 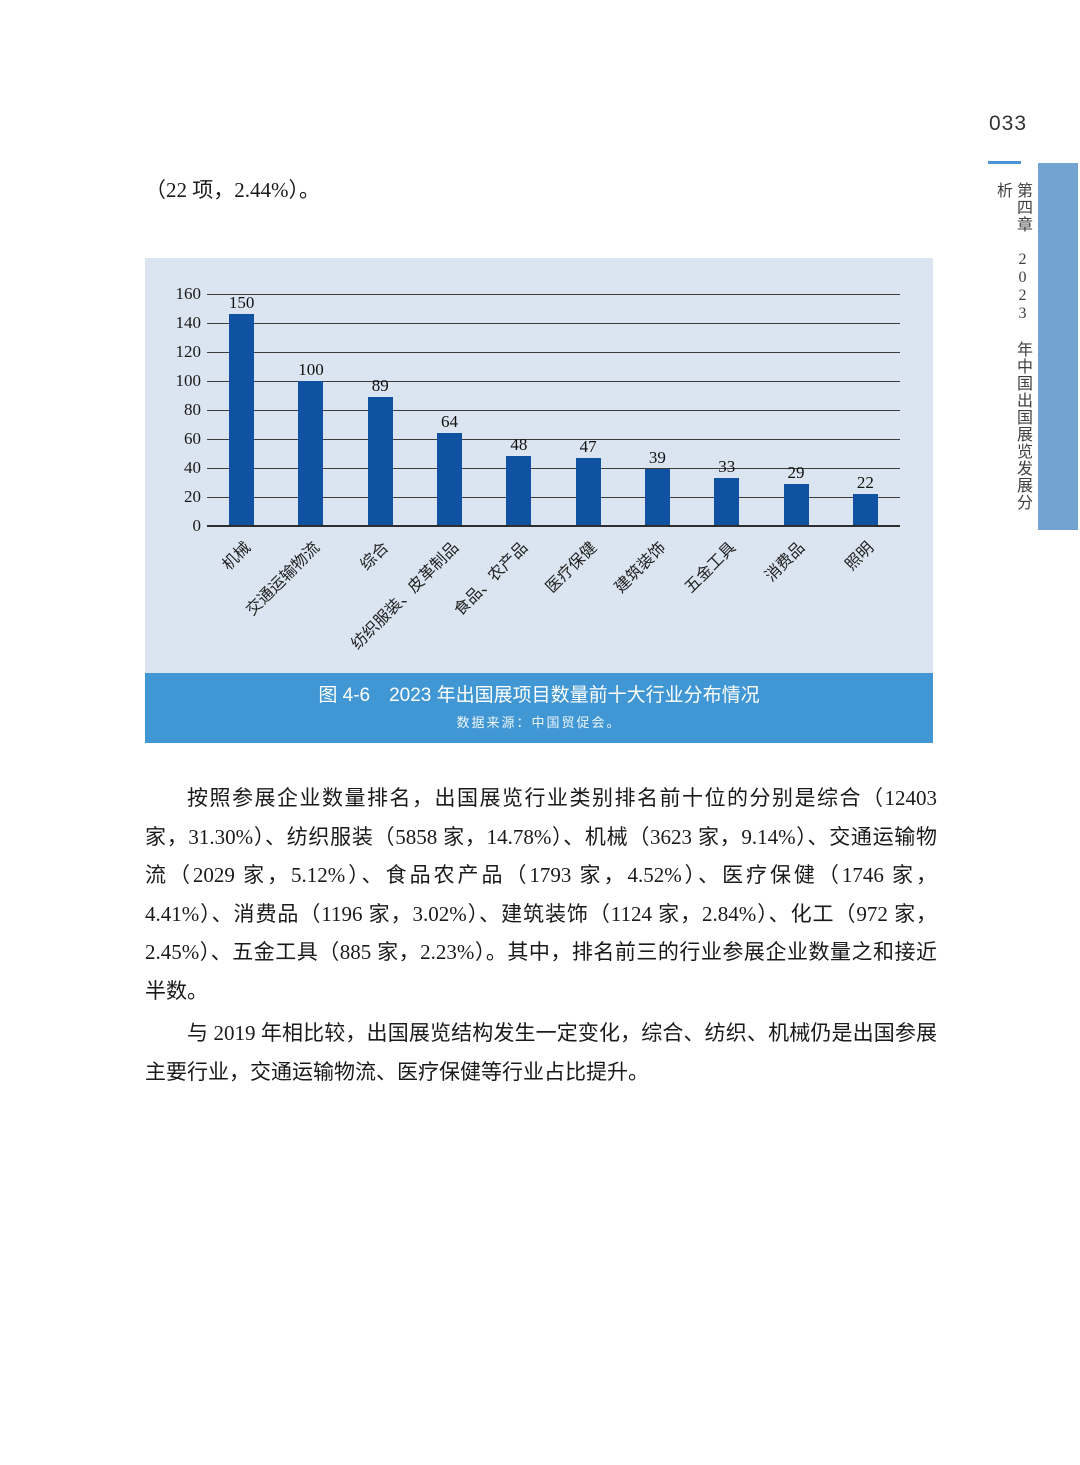 What do you see at coordinates (727, 467) in the screenshot?
I see `bar-value-label: 33` at bounding box center [727, 467].